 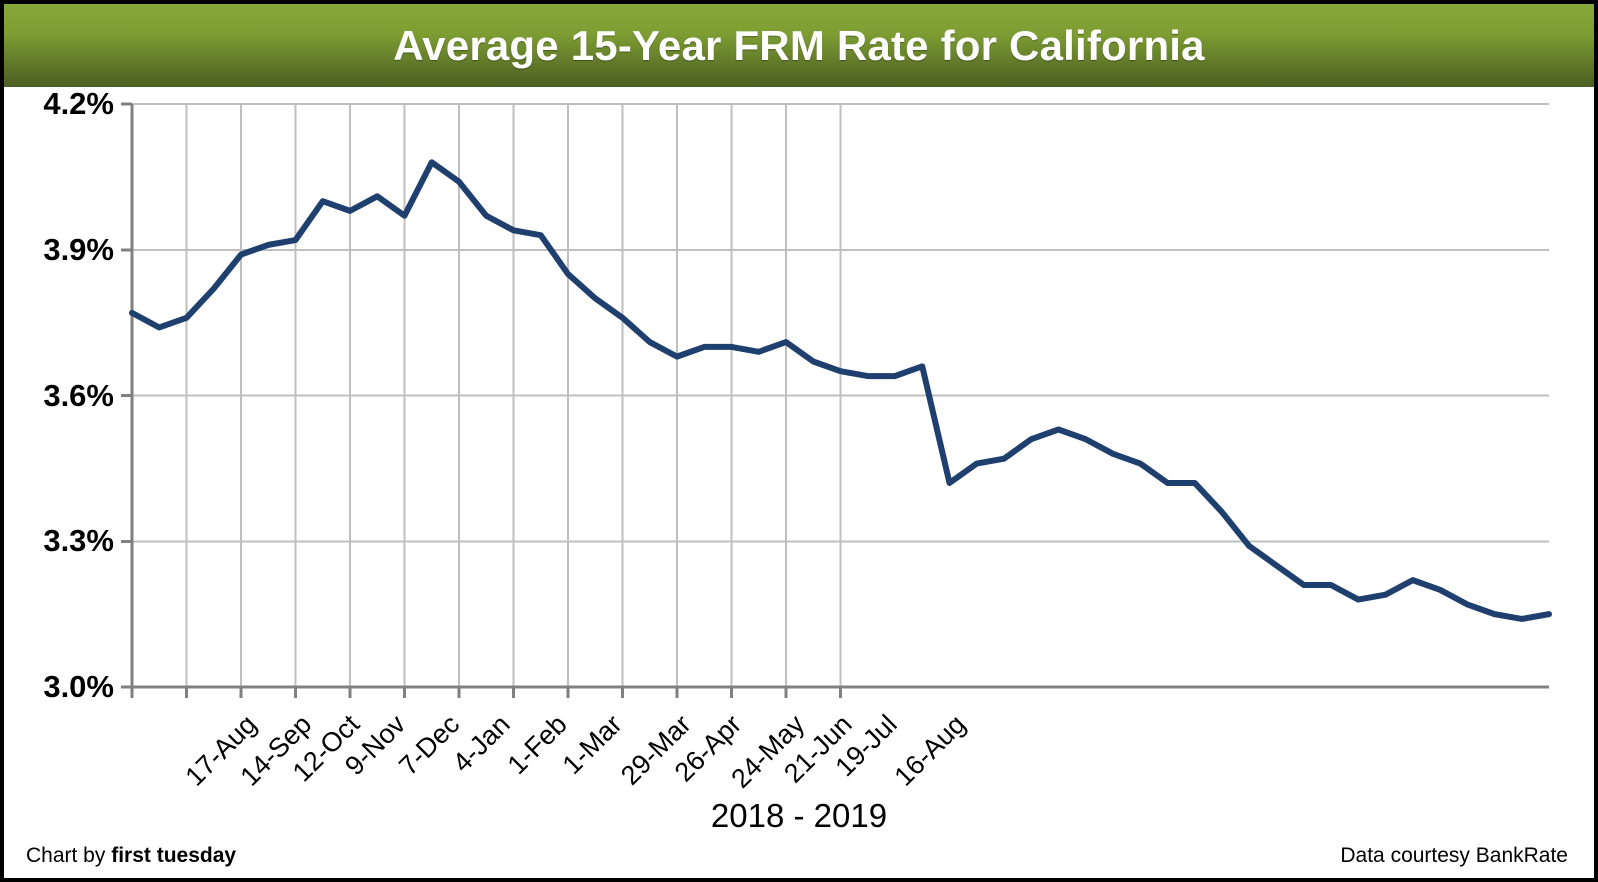 What do you see at coordinates (1454, 855) in the screenshot?
I see `data-source-credit: Data courtesy BankRate` at bounding box center [1454, 855].